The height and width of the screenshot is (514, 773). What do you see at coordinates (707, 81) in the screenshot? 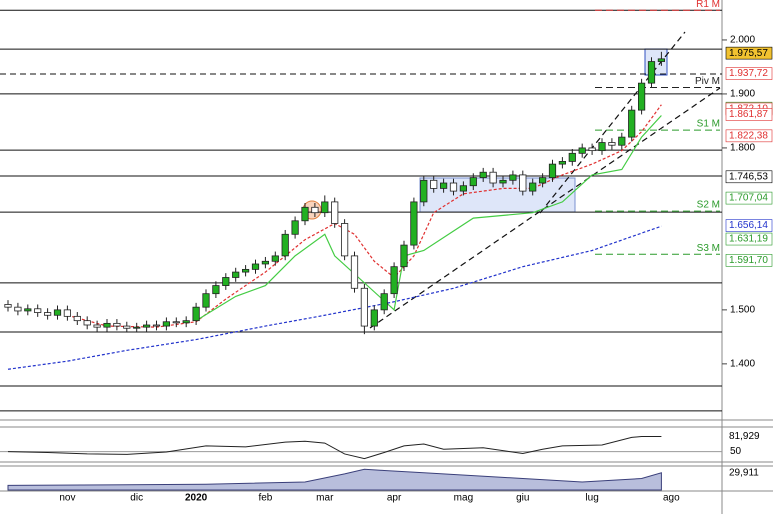
I see `pivot-label: Piv M` at bounding box center [707, 81].